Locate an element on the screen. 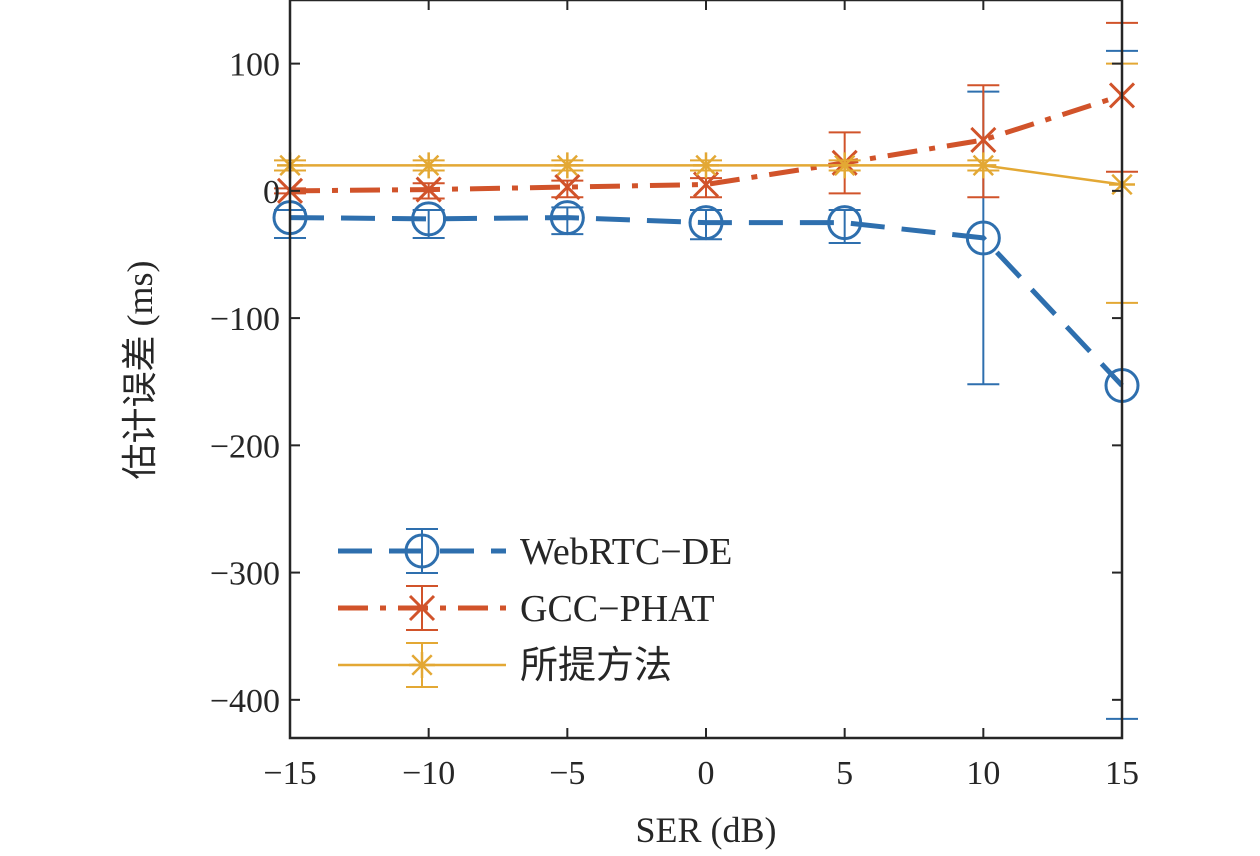 This screenshot has width=1260, height=856. legend-item-2: GCC−PHAT is located at coordinates (526, 608).